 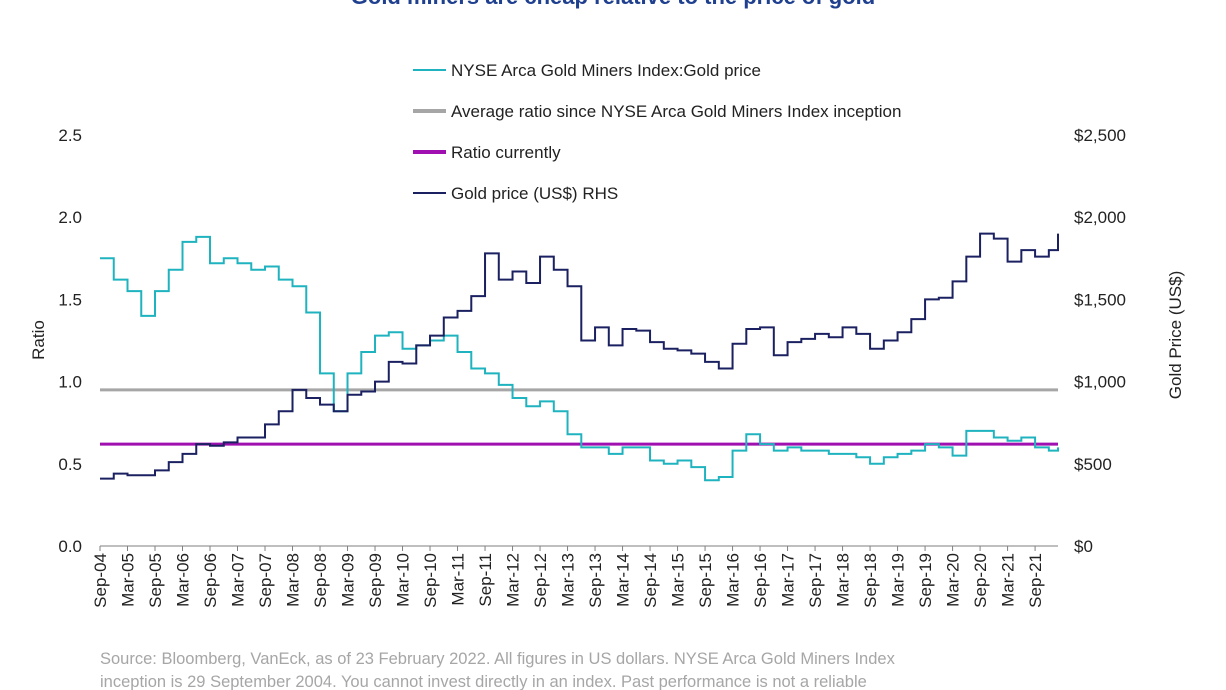 What do you see at coordinates (100, 580) in the screenshot?
I see `x-tick-label: Sep-04` at bounding box center [100, 580].